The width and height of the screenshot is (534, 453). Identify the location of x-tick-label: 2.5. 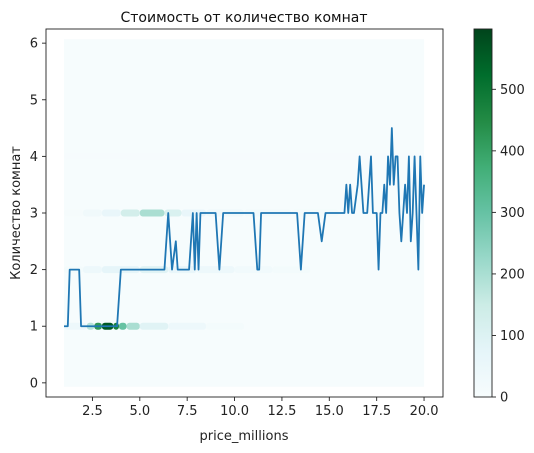
(92, 411).